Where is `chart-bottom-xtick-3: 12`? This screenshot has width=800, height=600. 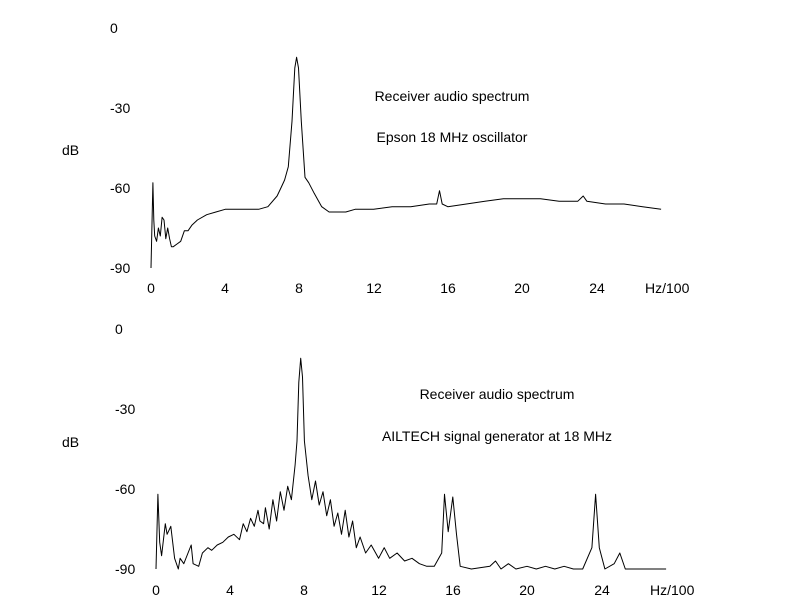
chart-bottom-xtick-3: 12 is located at coordinates (379, 590).